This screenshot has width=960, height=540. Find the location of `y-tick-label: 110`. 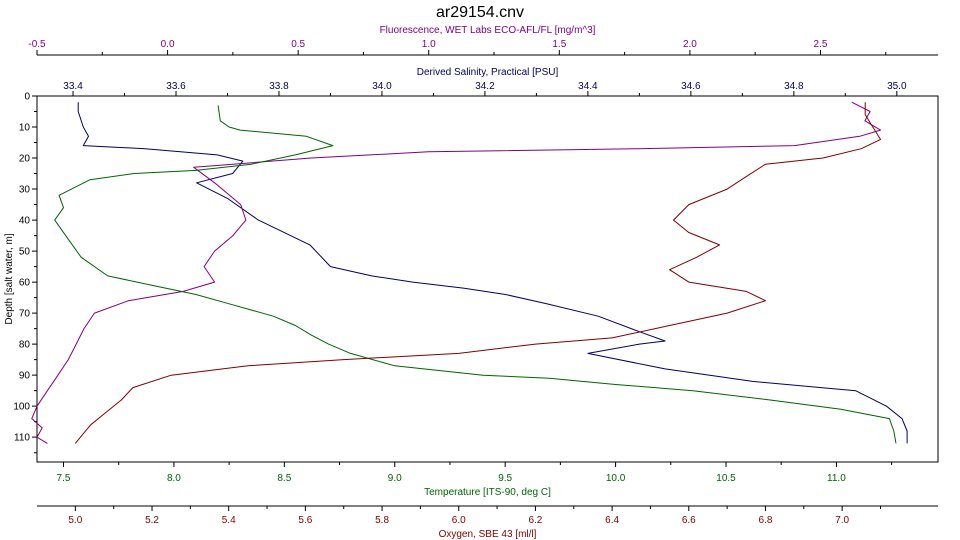

y-tick-label: 110 is located at coordinates (22, 438).